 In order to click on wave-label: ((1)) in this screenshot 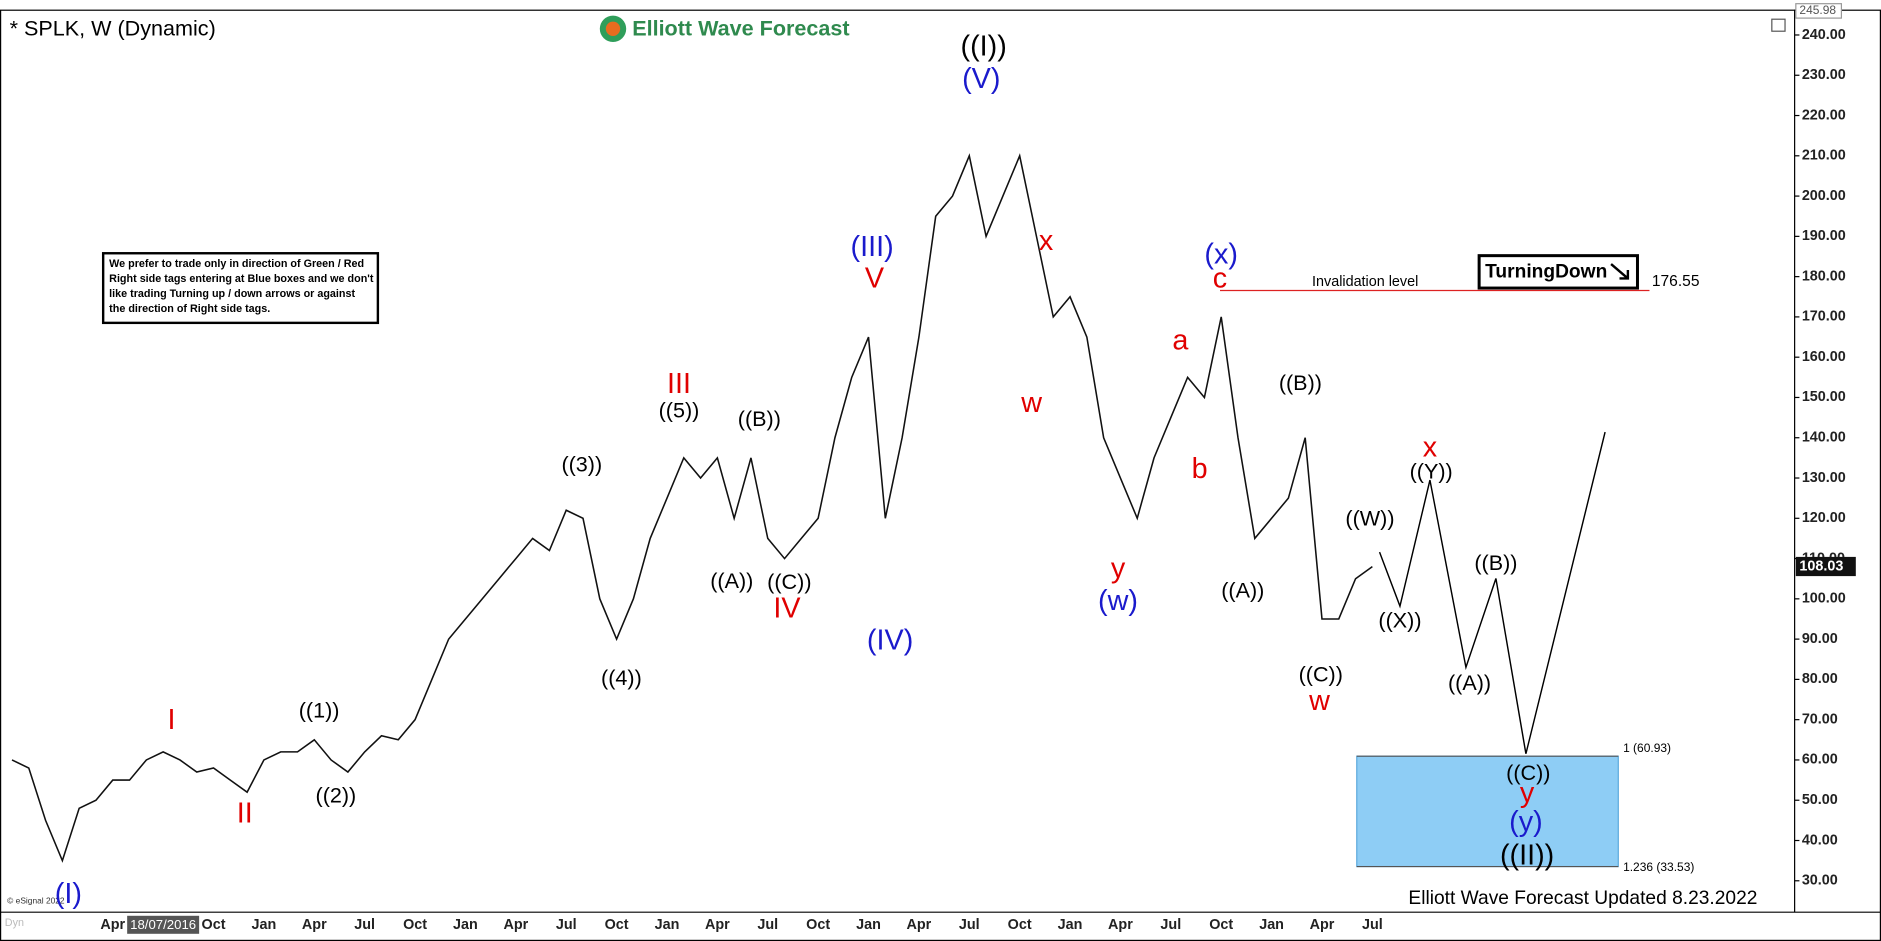, I will do `click(319, 709)`.